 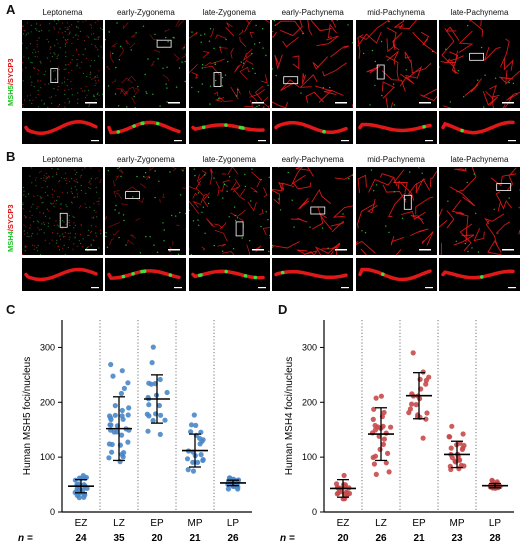 What do you see at coordinates (195, 523) in the screenshot?
I see `x-category-label: MP` at bounding box center [195, 523].